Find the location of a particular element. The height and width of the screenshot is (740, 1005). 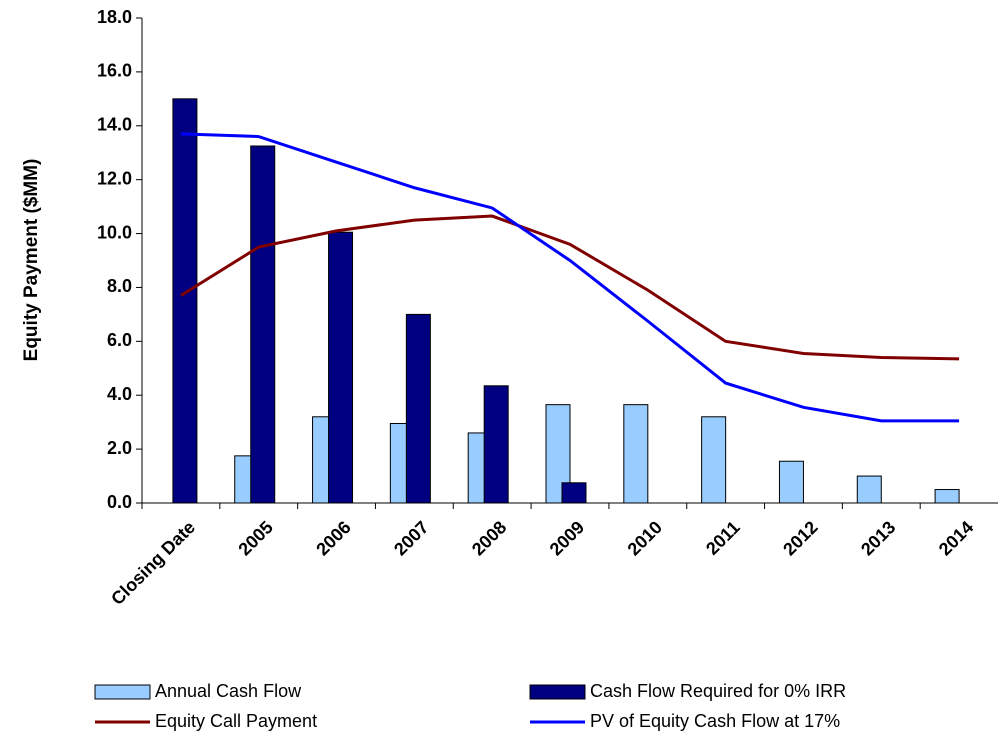

y-tick-label: 14.0 is located at coordinates (114, 125).